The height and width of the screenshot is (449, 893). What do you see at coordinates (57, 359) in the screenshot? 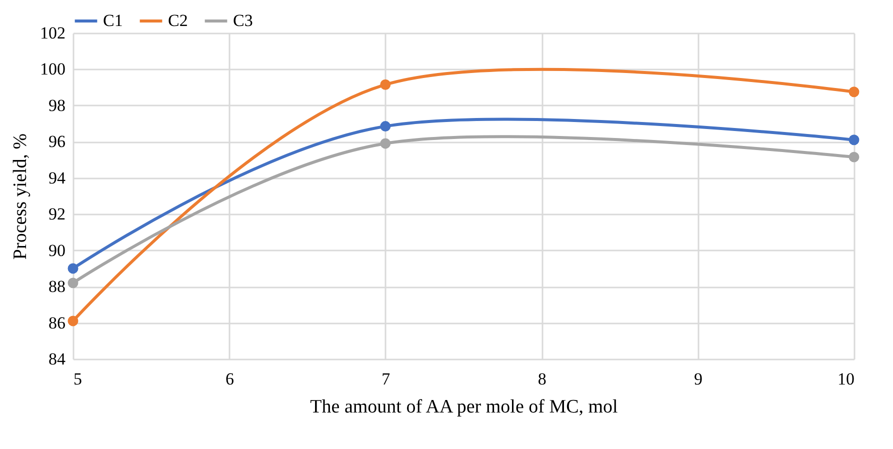
I see `y-tick-label: 84` at bounding box center [57, 359].